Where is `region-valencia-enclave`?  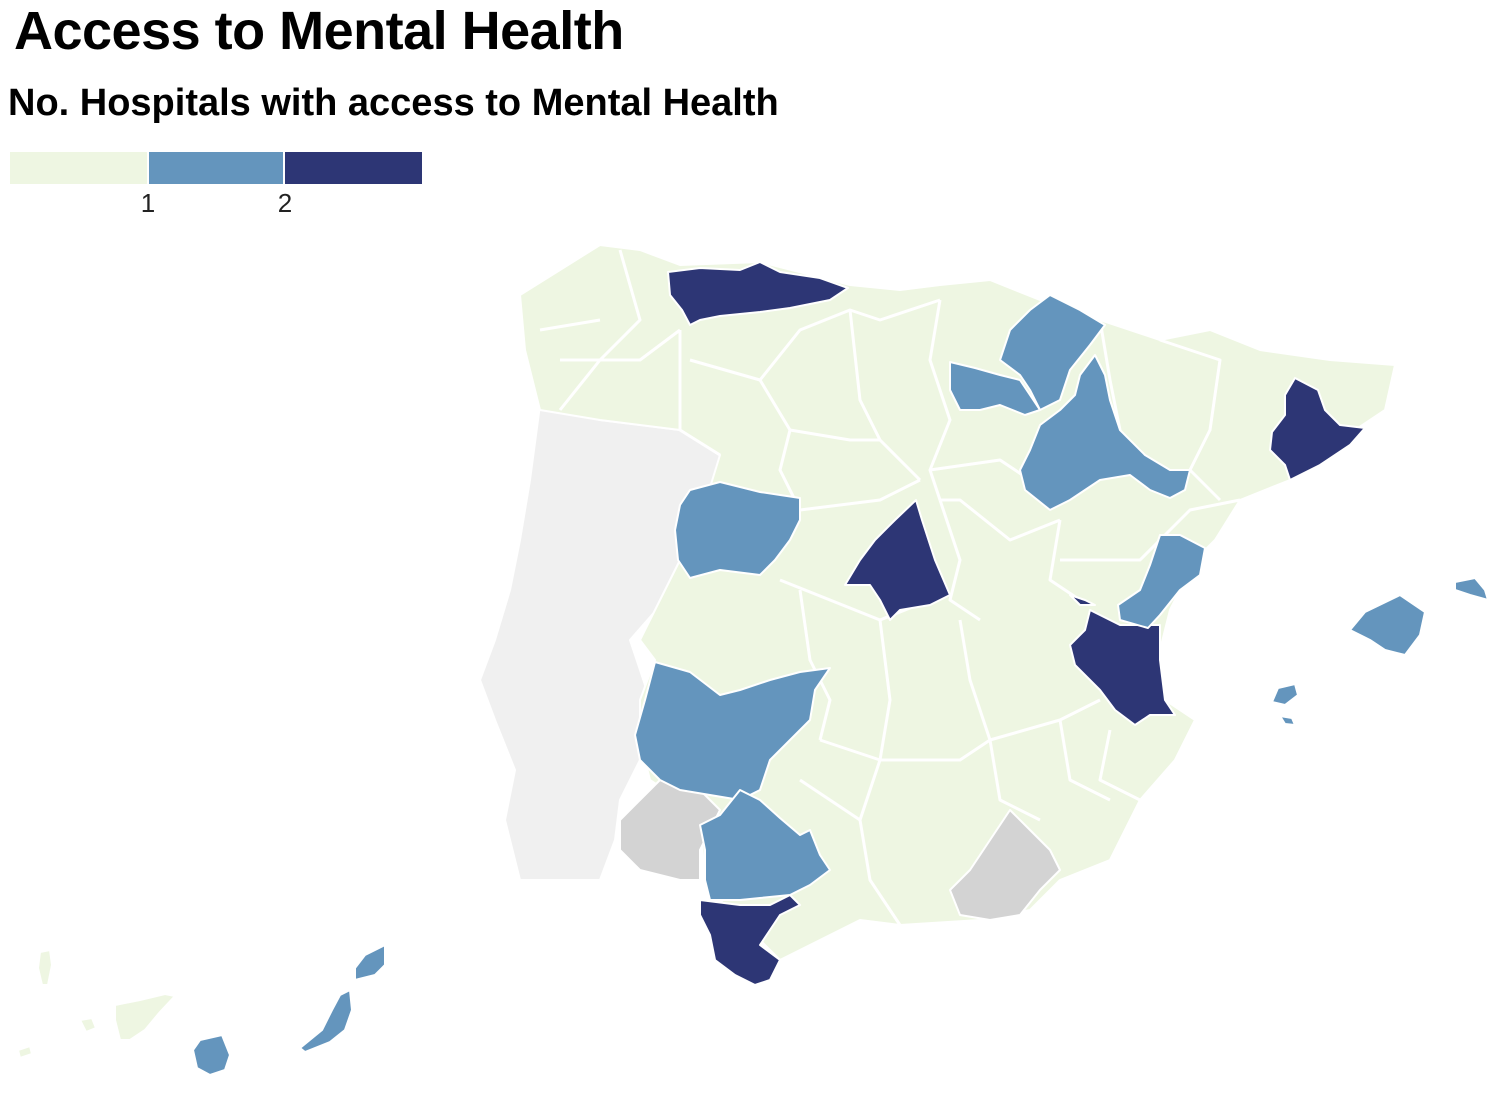 region-valencia-enclave is located at coordinates (1082, 600).